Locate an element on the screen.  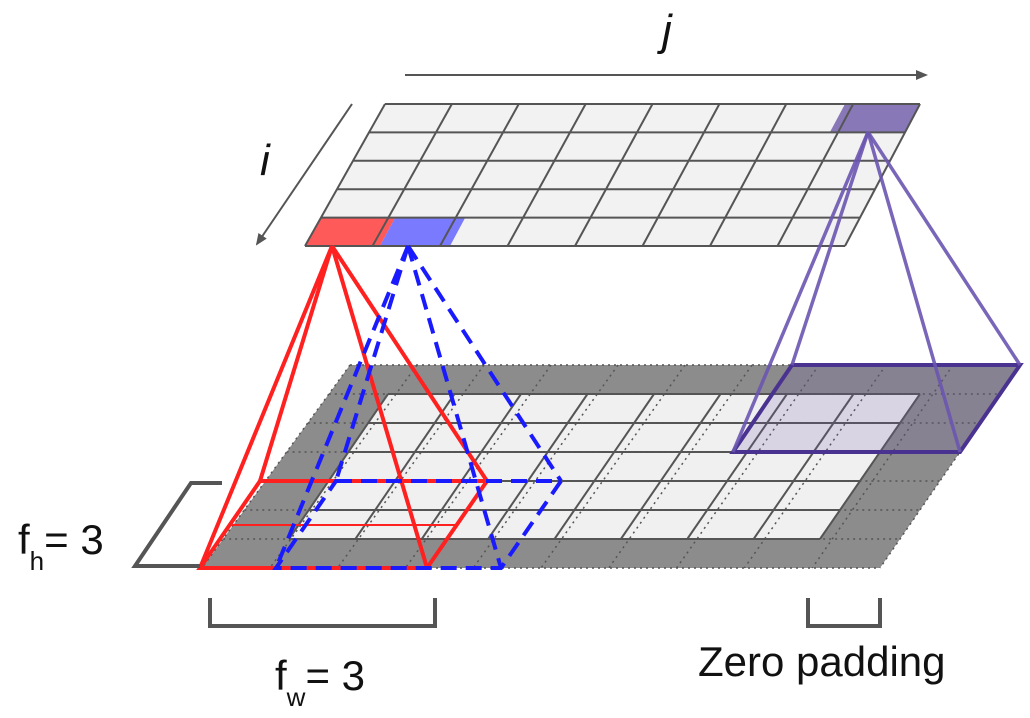
fh-value: = 3 is located at coordinates (74, 539).